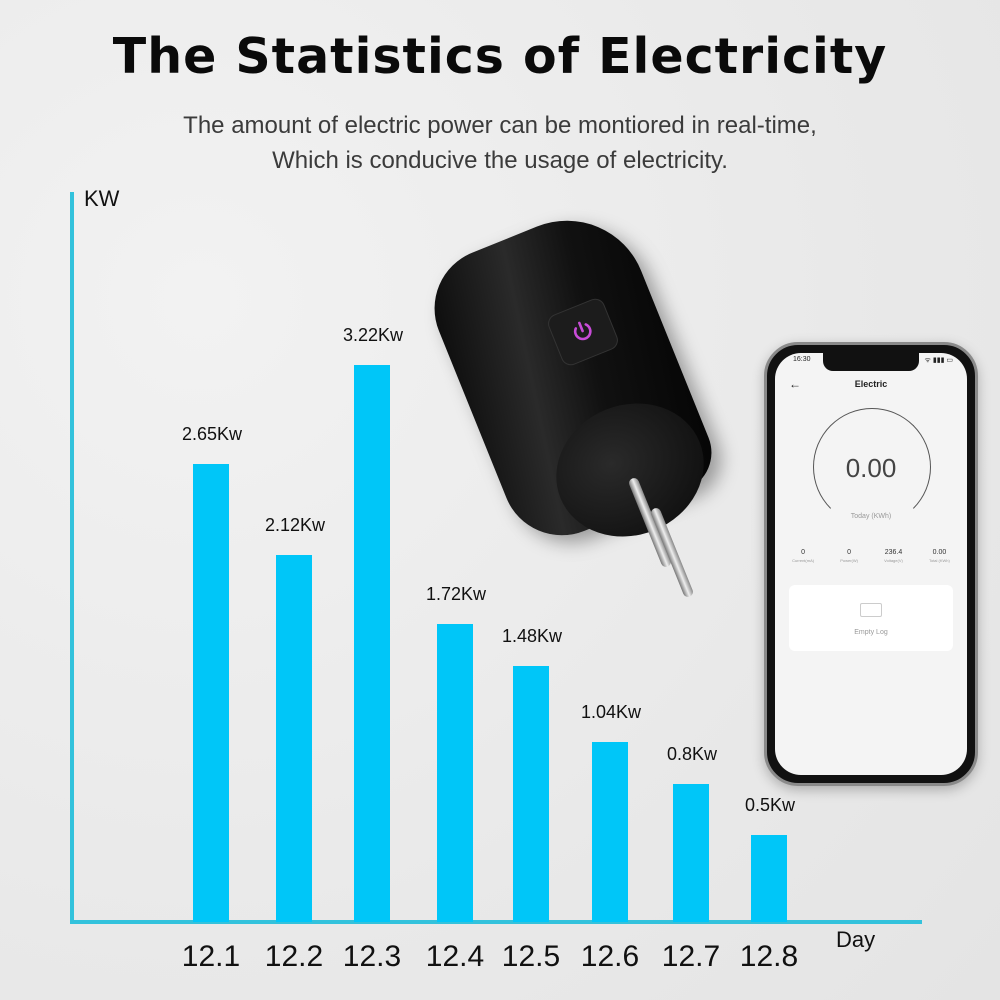 The image size is (1000, 1000). Describe the element at coordinates (295, 525) in the screenshot. I see `bar-value-label: 2.12Kw` at that location.